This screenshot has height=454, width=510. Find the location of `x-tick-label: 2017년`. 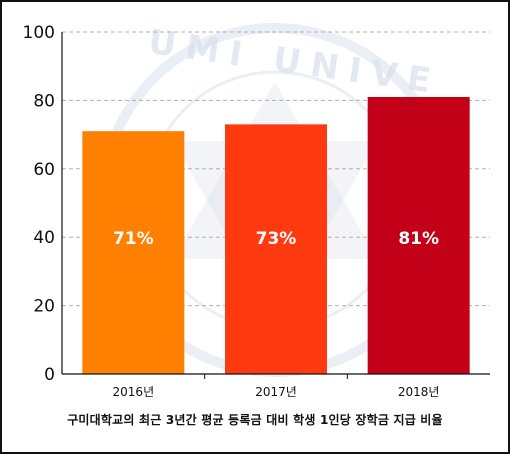

x-tick-label: 2017년 is located at coordinates (276, 392).